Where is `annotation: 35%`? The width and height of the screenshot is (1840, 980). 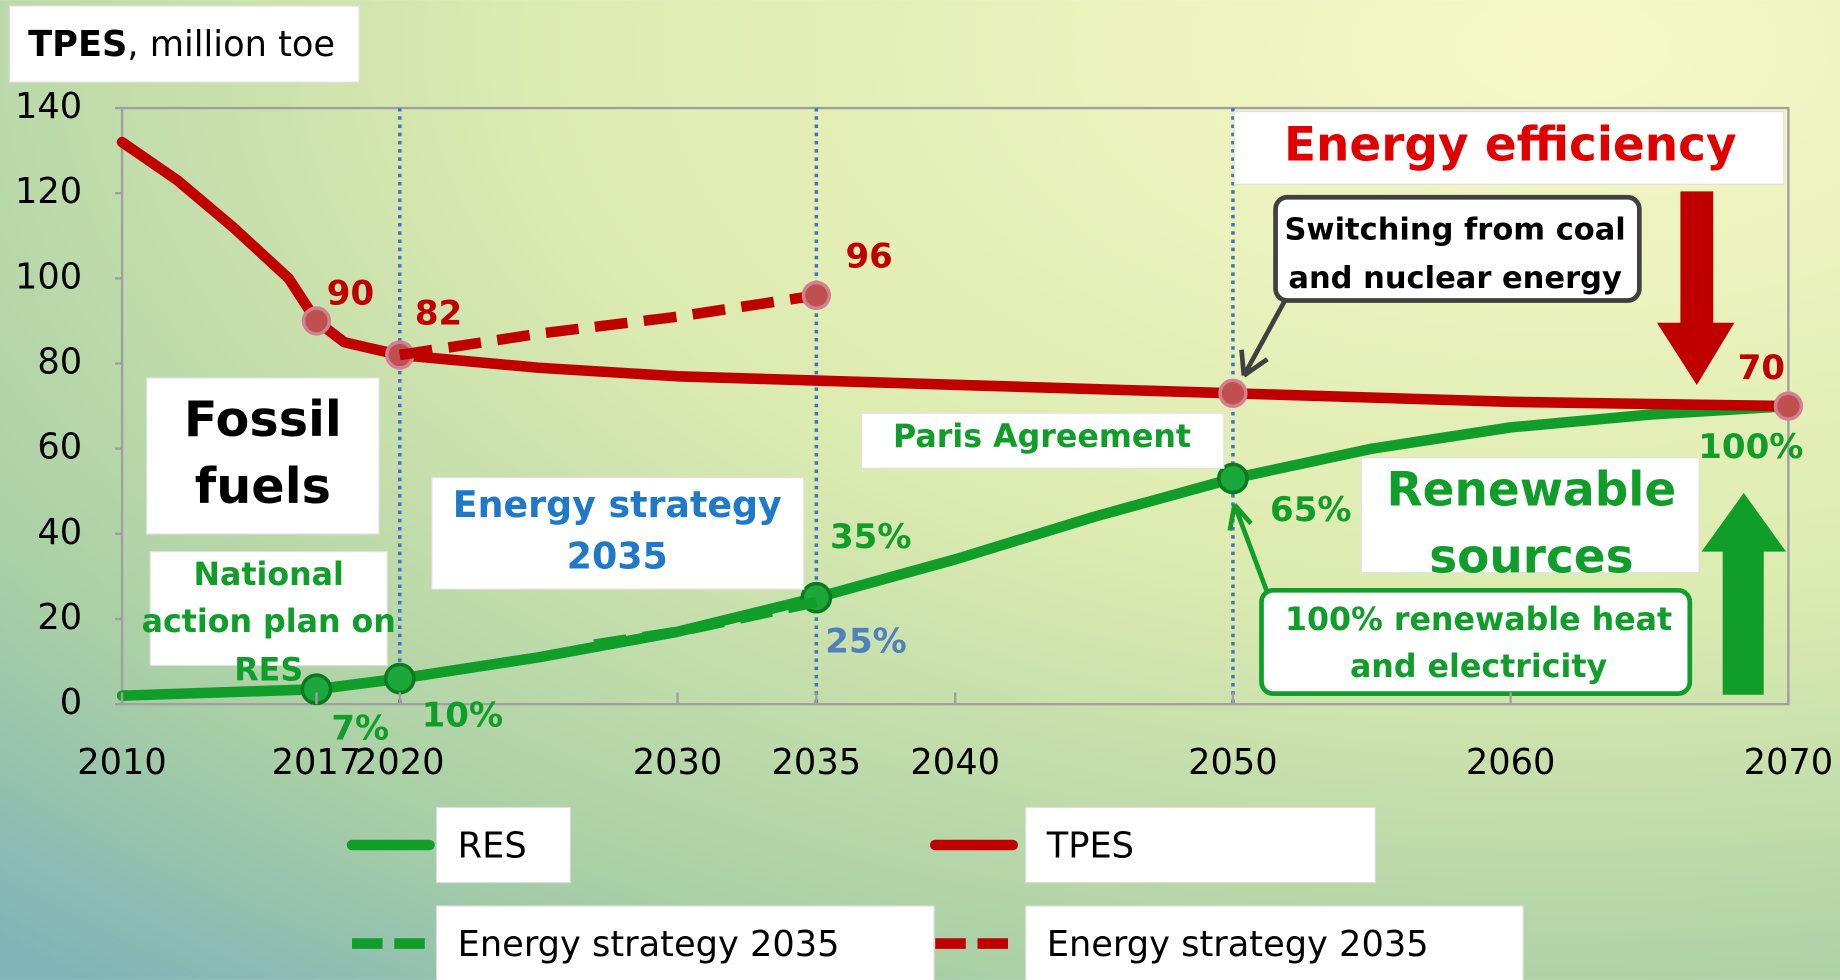 annotation: 35% is located at coordinates (870, 537).